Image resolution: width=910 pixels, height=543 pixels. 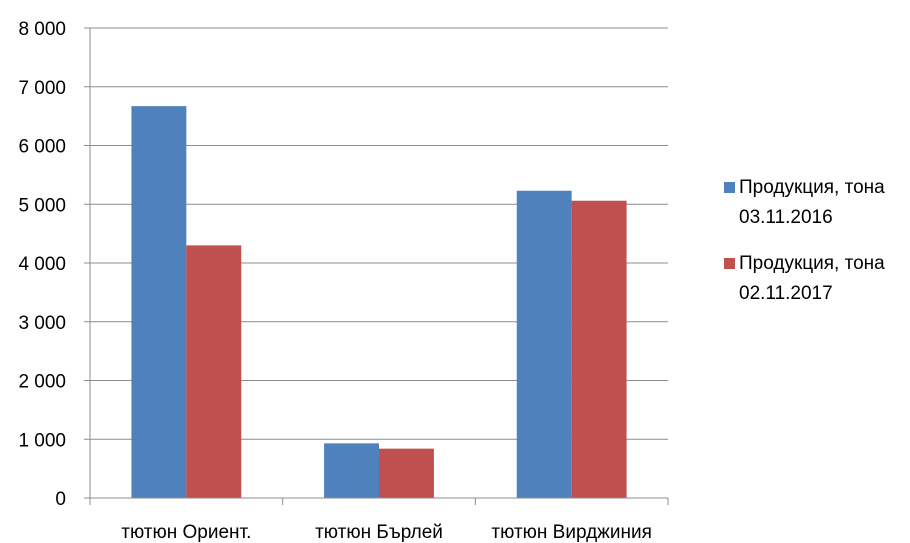 What do you see at coordinates (42, 205) in the screenshot?
I see `y-tick-label: 5 000` at bounding box center [42, 205].